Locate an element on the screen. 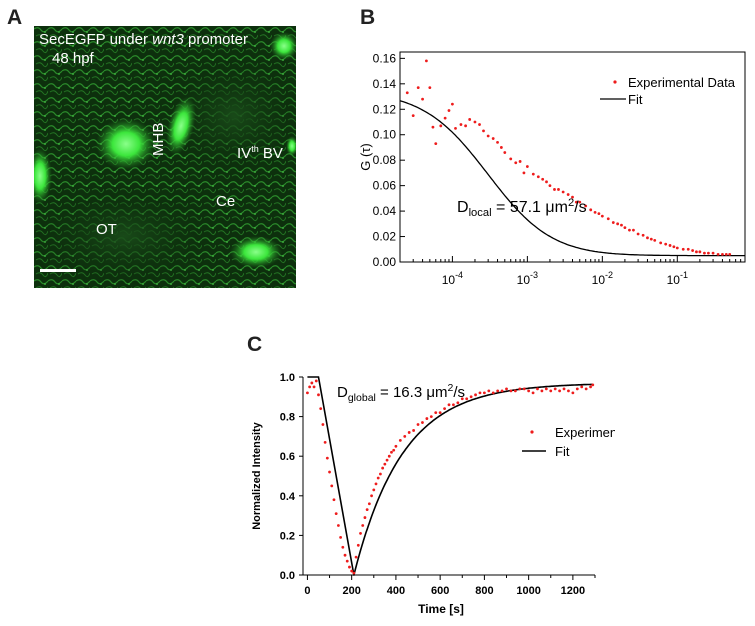  y-tick-label: 0.4 is located at coordinates (288, 497).